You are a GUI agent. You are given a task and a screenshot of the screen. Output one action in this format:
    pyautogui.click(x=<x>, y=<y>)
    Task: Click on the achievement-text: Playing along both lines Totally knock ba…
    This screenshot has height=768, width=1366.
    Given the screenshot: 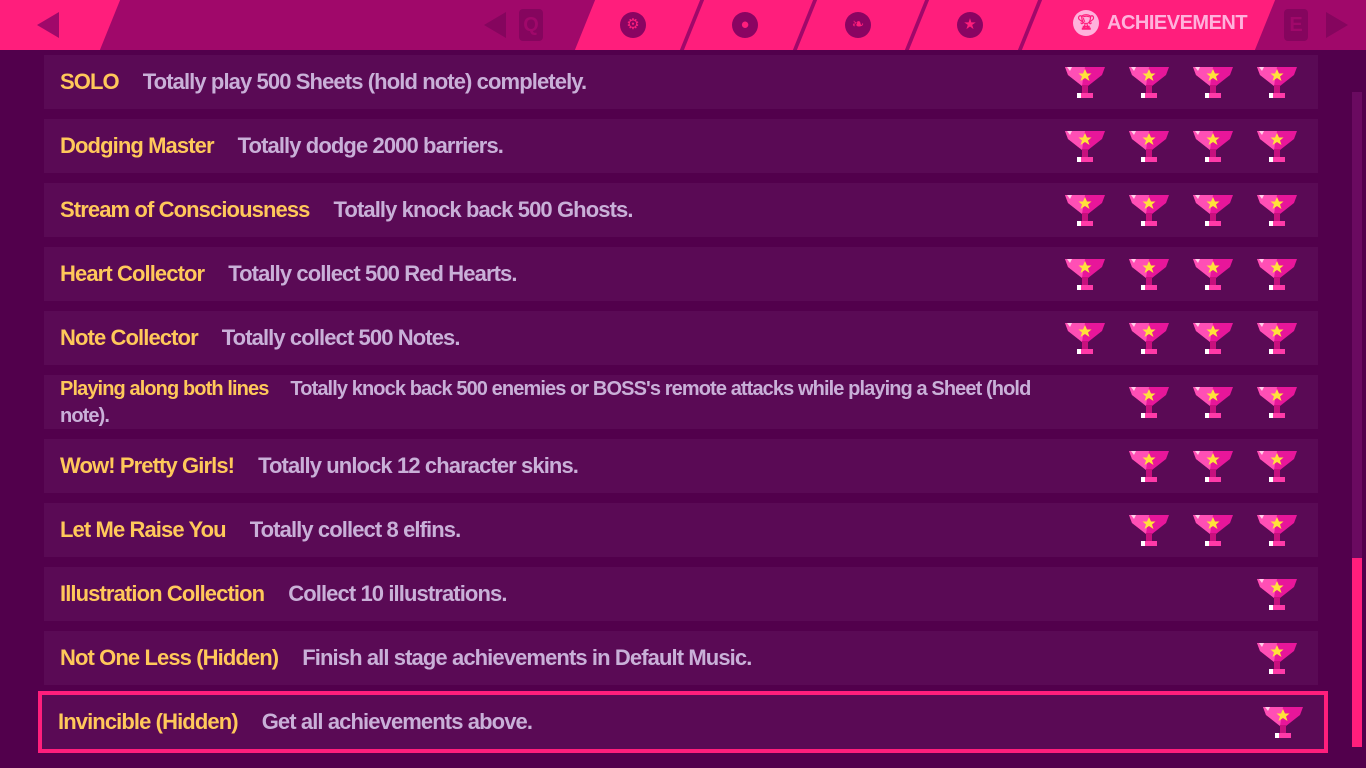 What is the action you would take?
    pyautogui.click(x=565, y=402)
    